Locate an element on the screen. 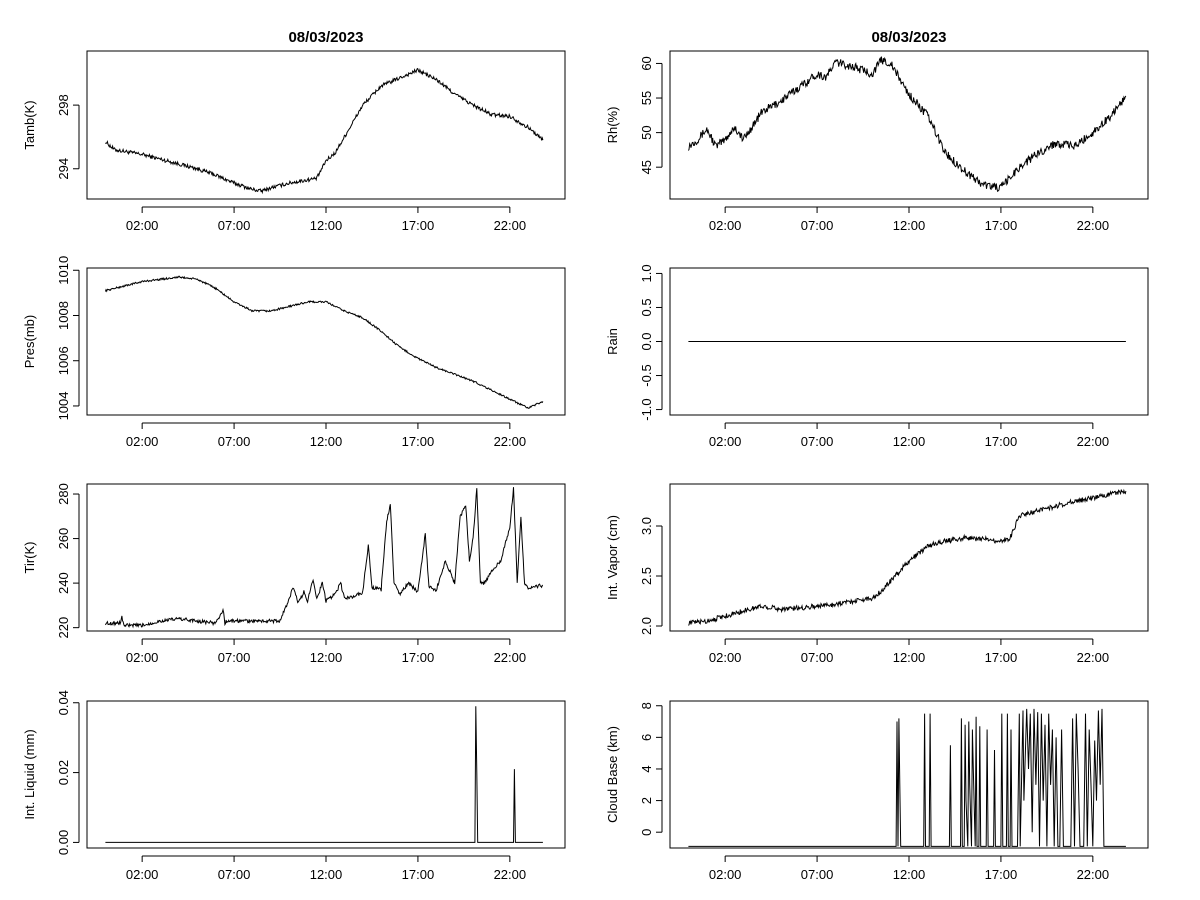 The width and height of the screenshot is (1200, 900). y-tick-label: 1008 is located at coordinates (63, 315).